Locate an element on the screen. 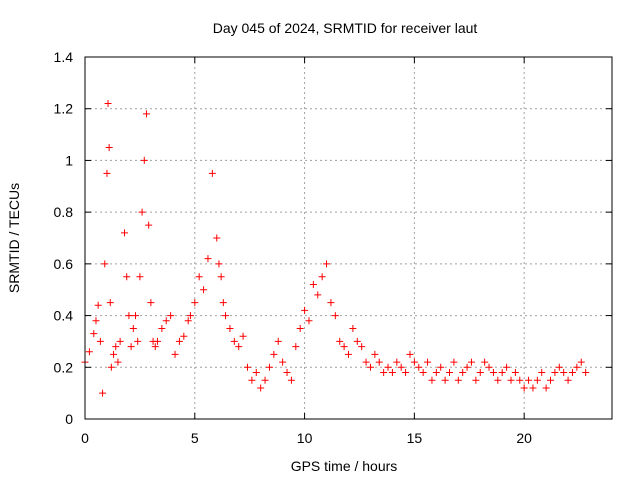 This screenshot has width=640, height=480. y-tick-label: 0 is located at coordinates (69, 419).